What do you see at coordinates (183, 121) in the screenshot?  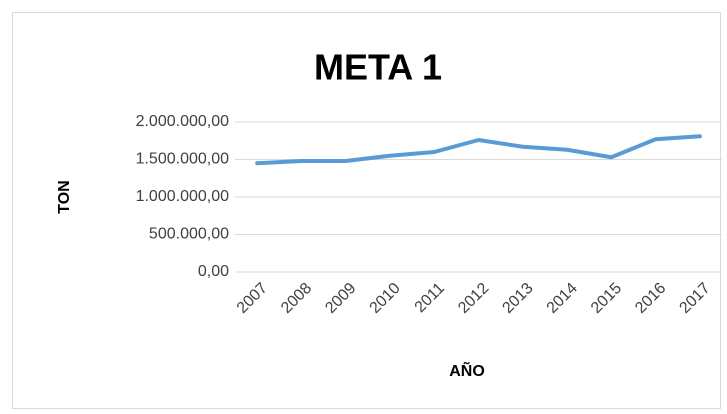 I see `y-tick-label: 2.000.000,00` at bounding box center [183, 121].